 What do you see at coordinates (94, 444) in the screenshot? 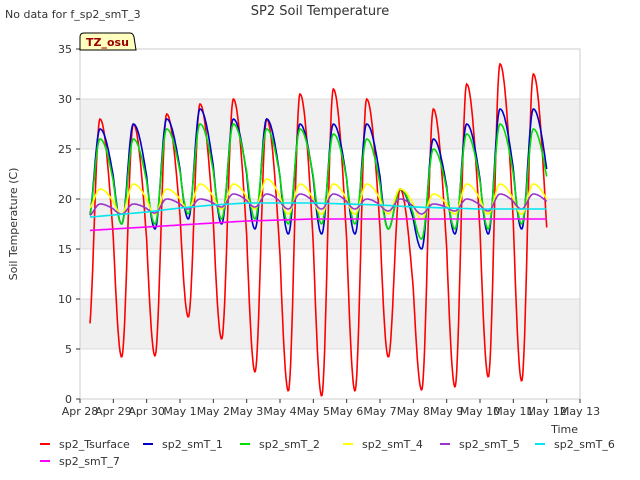
I see `legend-item-sp2_Tsurface: sp2_Tsurface` at bounding box center [94, 444].